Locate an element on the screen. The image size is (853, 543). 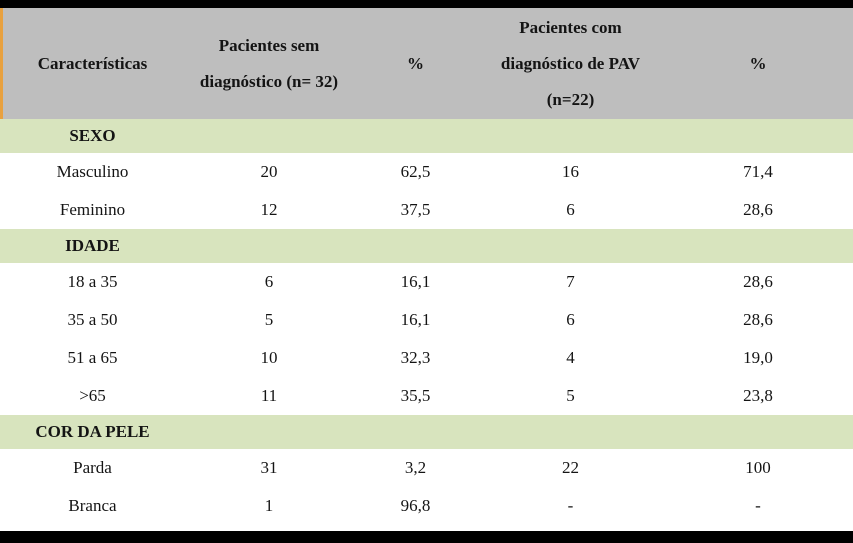
cell-percent: 32,3 is located at coordinates (415, 358).